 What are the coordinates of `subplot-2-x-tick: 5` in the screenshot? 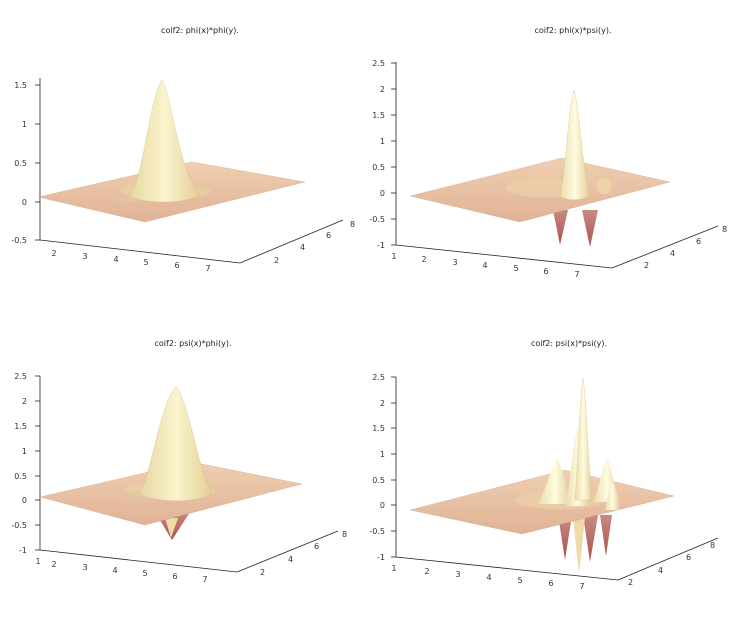 It's located at (515, 268).